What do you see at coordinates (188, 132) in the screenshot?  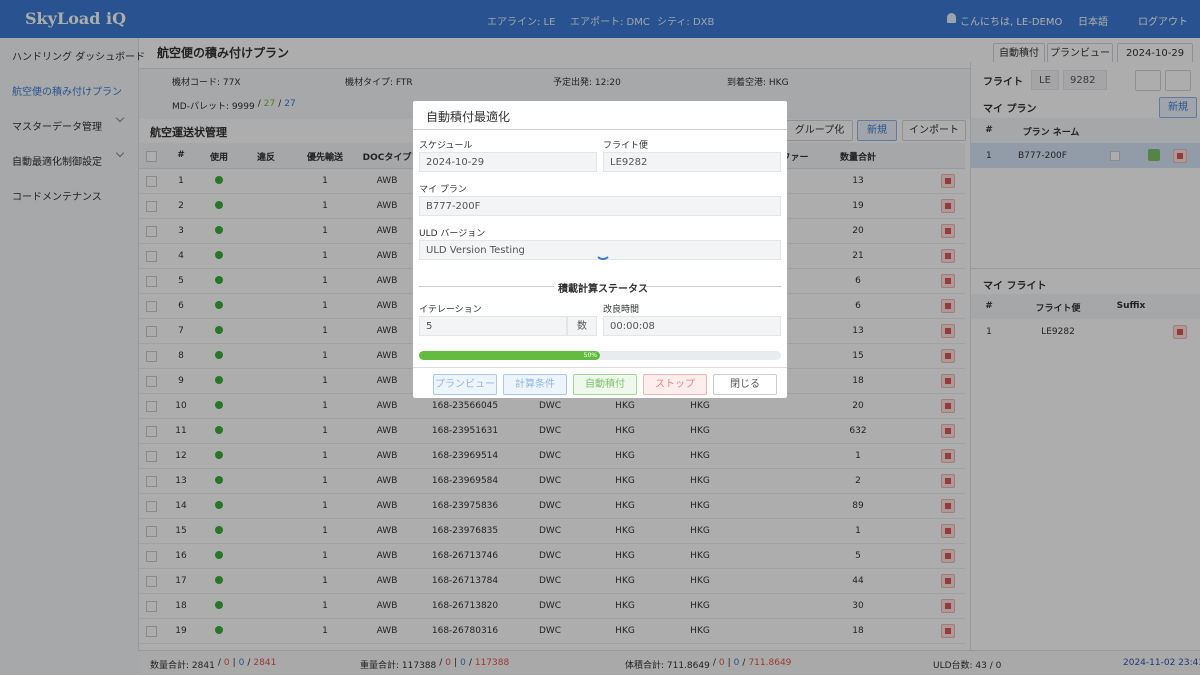 I see `awb-title: 航空運送状管理` at bounding box center [188, 132].